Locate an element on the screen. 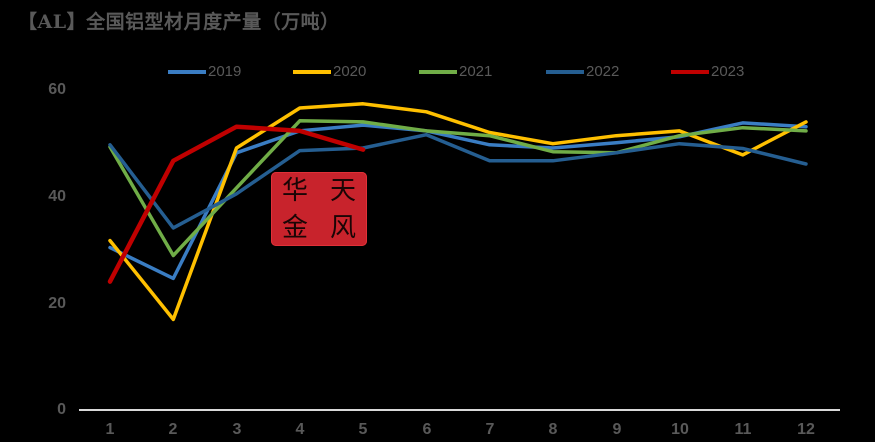  y-tick-label: 0 is located at coordinates (61, 409).